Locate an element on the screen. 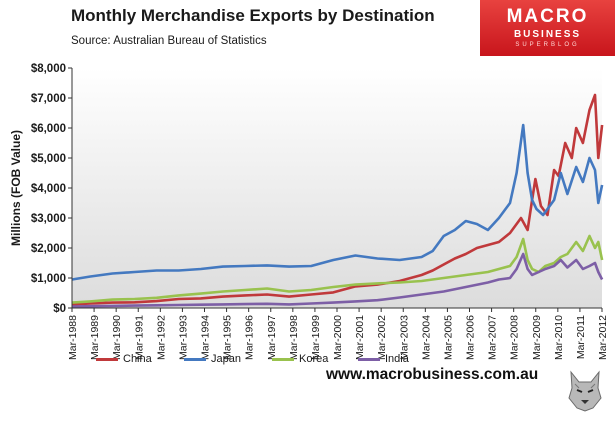 The width and height of the screenshot is (615, 425). x-tick-label: Mar-2003 is located at coordinates (404, 337).